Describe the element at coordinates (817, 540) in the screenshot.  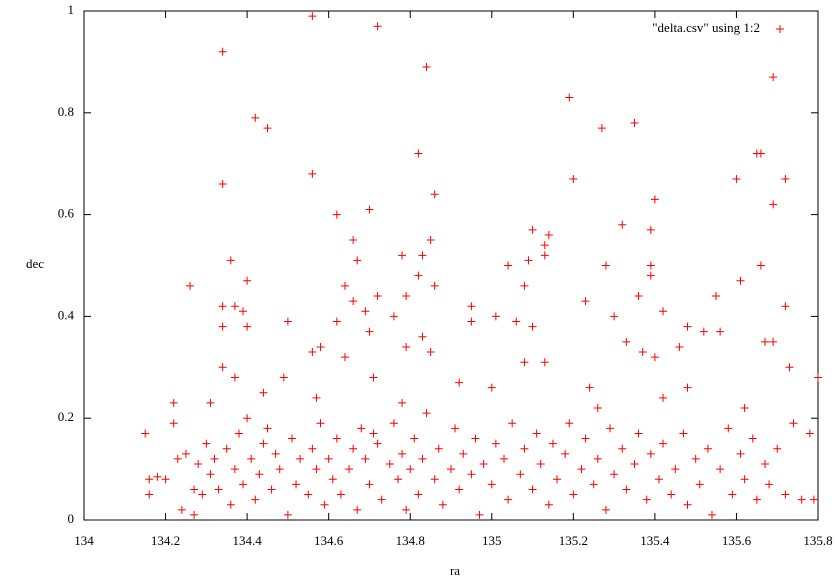
I see `x-tick-label: 135.8` at that location.